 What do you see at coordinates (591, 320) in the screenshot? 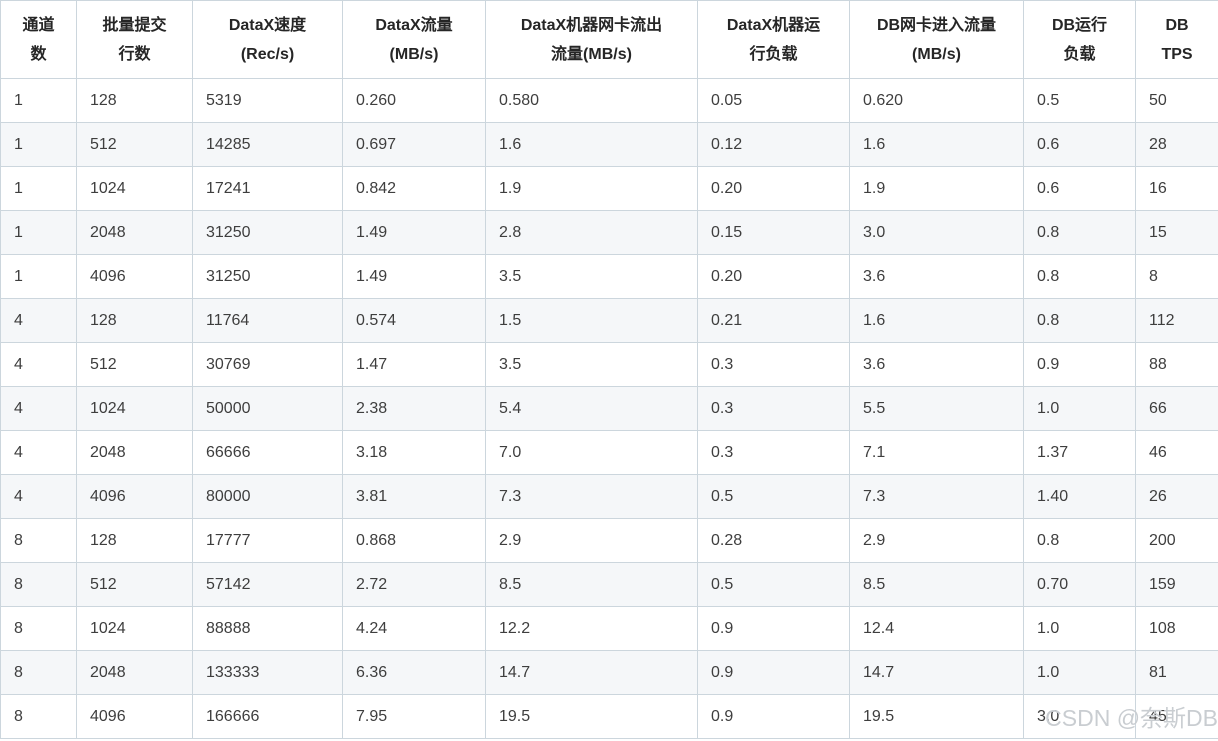
I see `table-cell: 1.5` at bounding box center [591, 320].